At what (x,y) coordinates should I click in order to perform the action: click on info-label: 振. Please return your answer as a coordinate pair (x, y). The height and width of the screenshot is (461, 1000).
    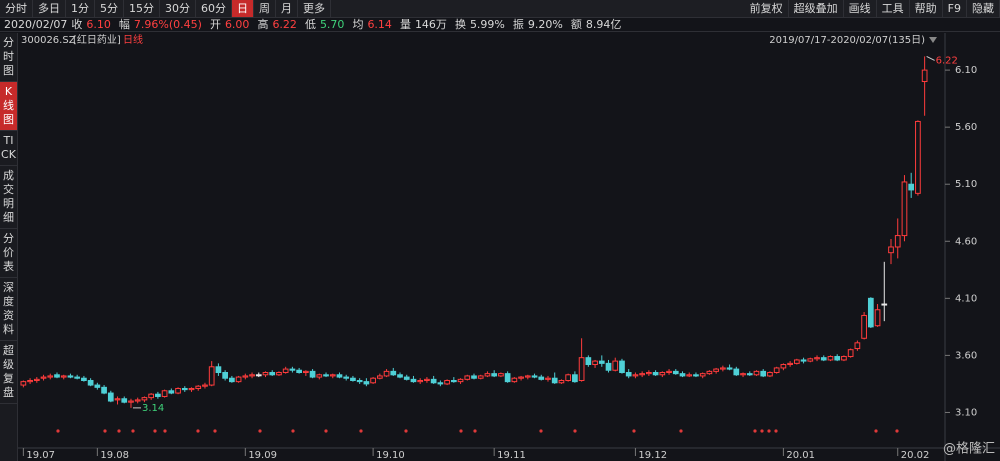
    Looking at the image, I should click on (518, 24).